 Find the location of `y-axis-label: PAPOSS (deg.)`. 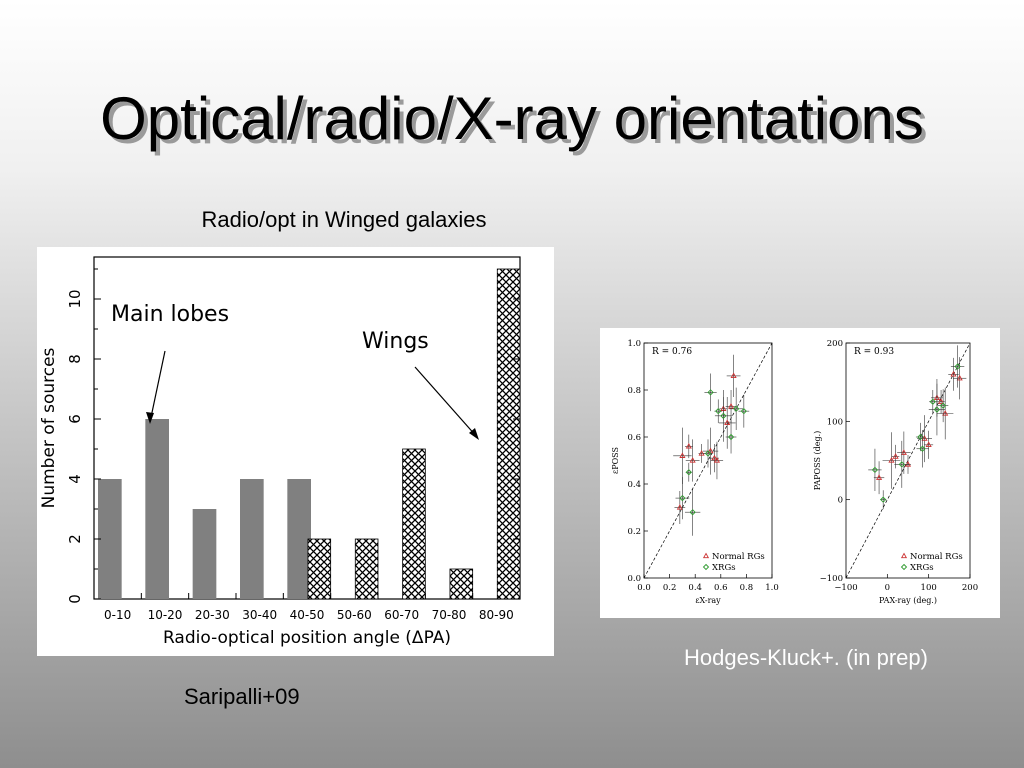

y-axis-label: PAPOSS (deg.) is located at coordinates (817, 461).